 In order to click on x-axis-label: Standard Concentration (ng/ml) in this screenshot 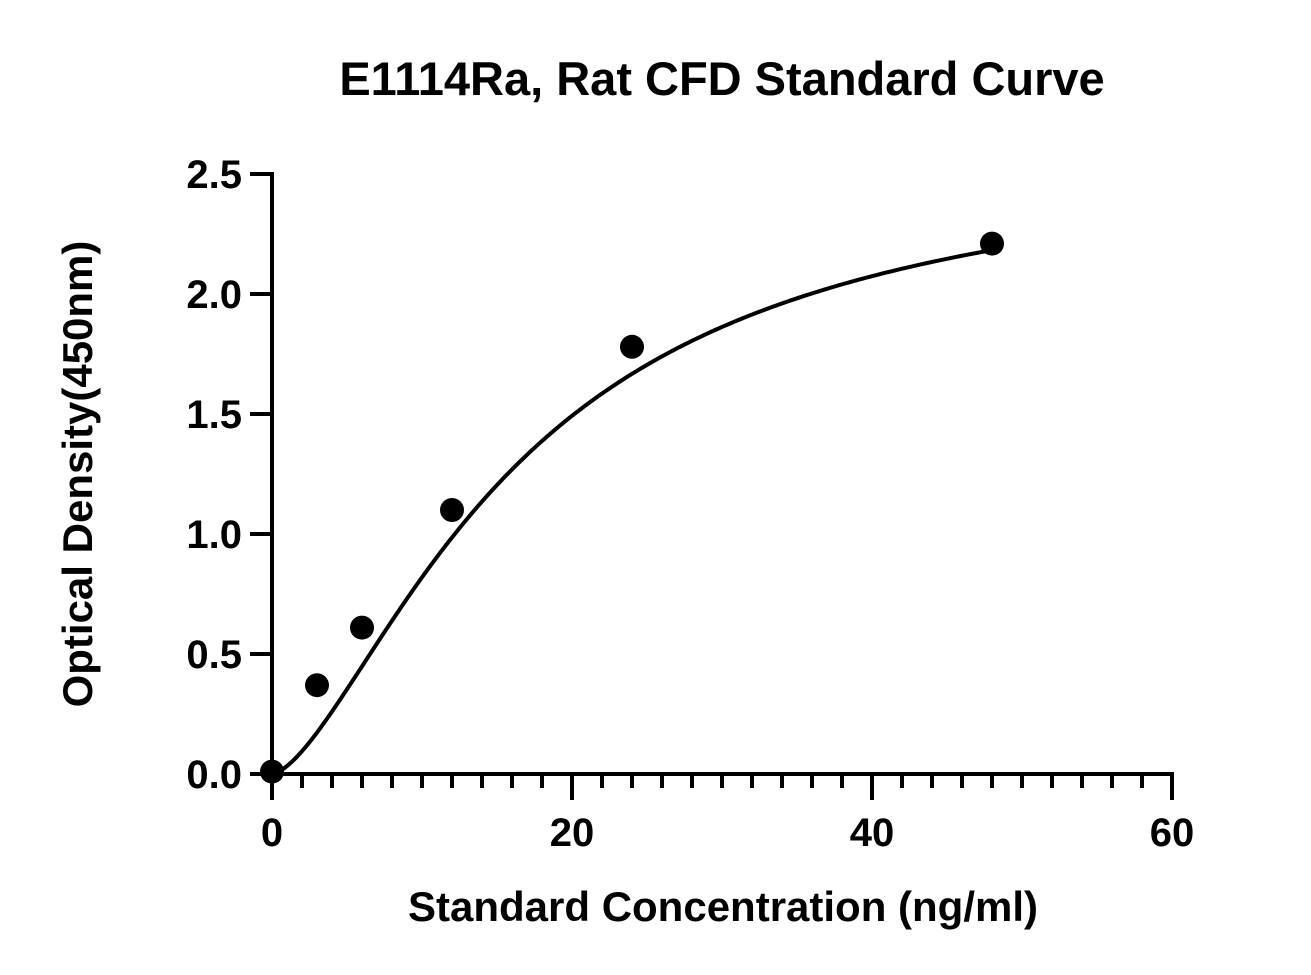, I will do `click(723, 906)`.